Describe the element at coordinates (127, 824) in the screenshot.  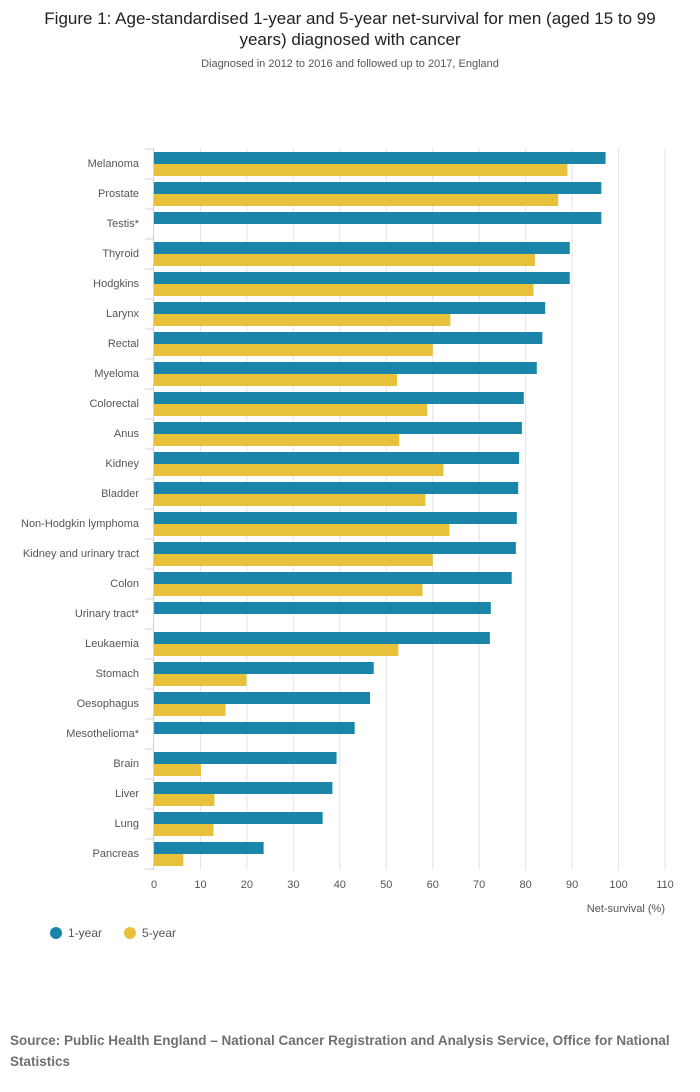
I see `category-label: Lung` at that location.